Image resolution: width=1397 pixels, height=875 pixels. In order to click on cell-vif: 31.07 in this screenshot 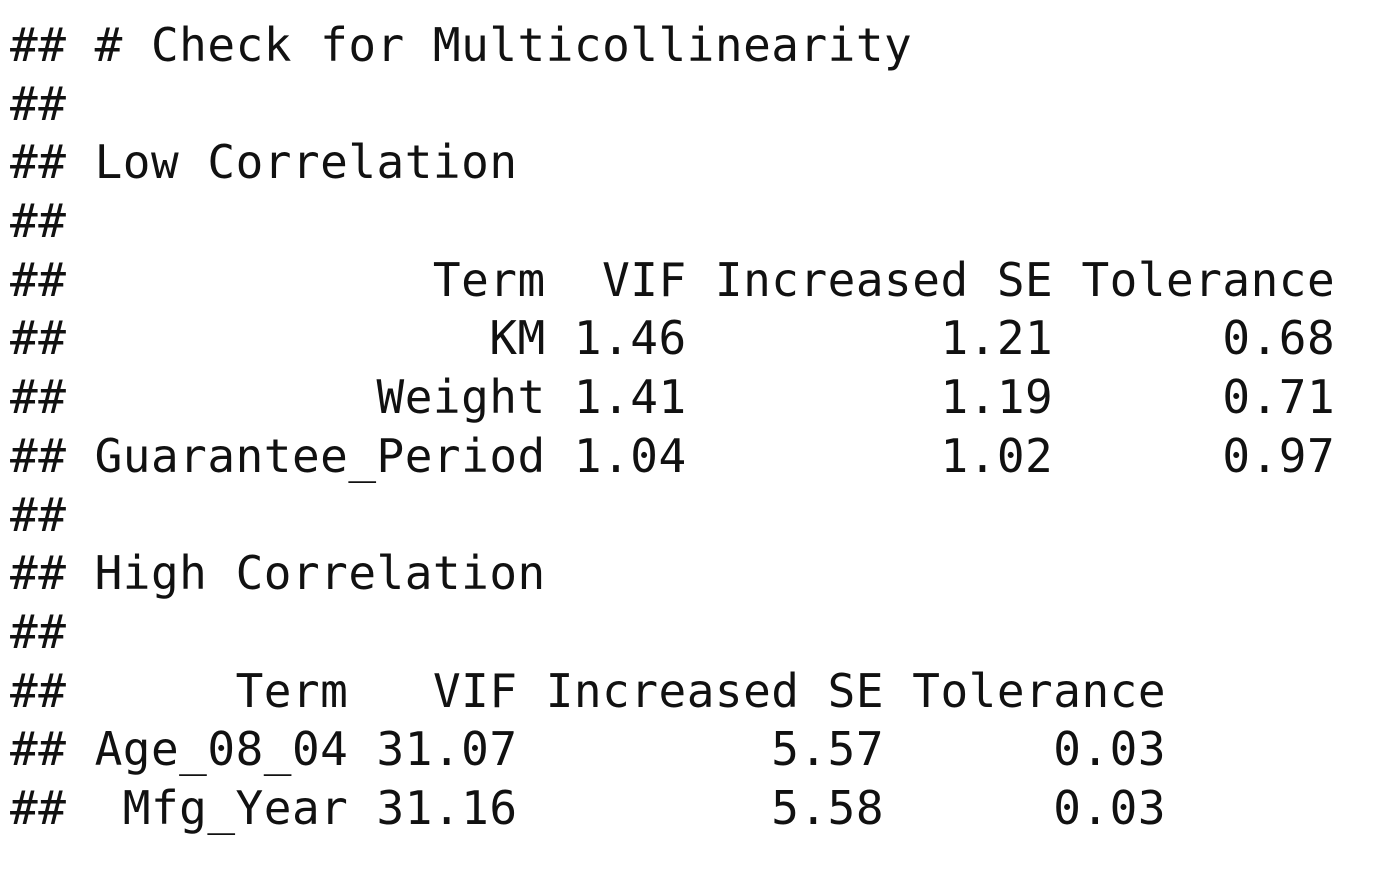, I will do `click(447, 749)`.